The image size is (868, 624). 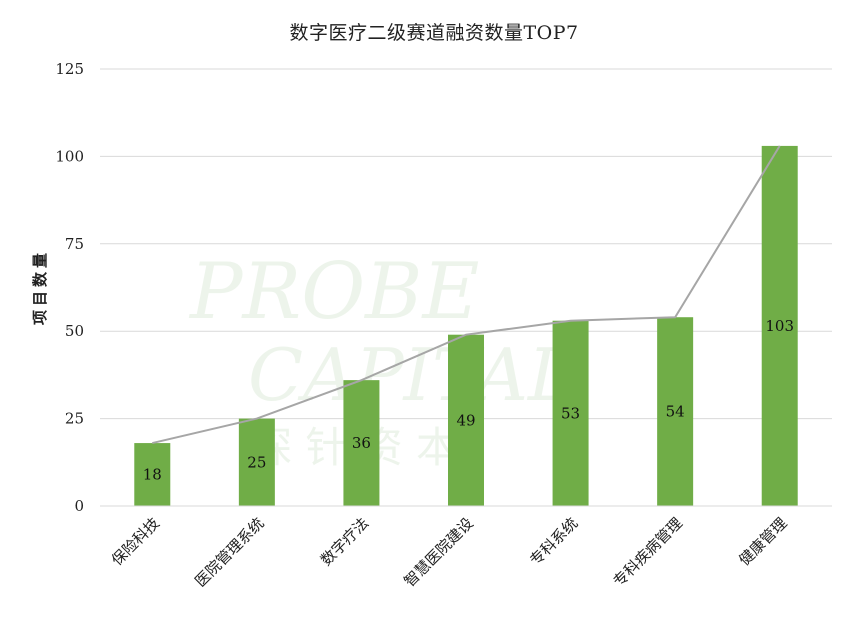 What do you see at coordinates (229, 552) in the screenshot?
I see `x-category-label: 医院管理系统` at bounding box center [229, 552].